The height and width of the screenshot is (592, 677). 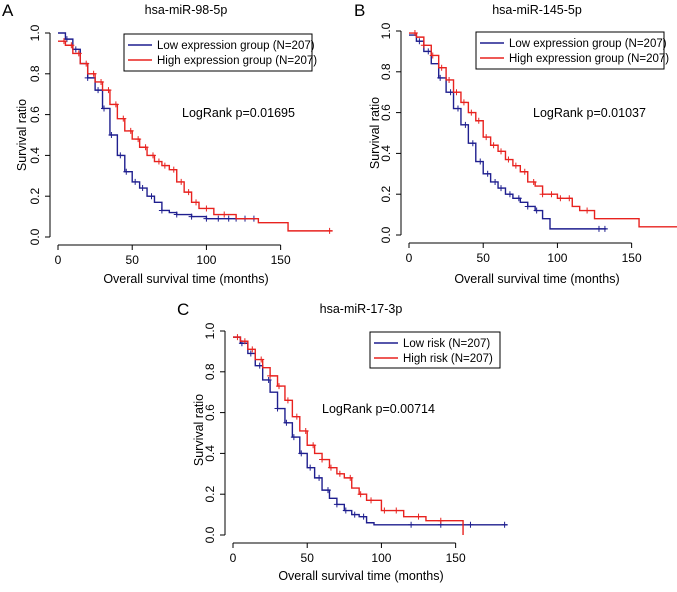 What do you see at coordinates (448, 359) in the screenshot?
I see `legend-label-high: High risk (N=207)` at bounding box center [448, 359].